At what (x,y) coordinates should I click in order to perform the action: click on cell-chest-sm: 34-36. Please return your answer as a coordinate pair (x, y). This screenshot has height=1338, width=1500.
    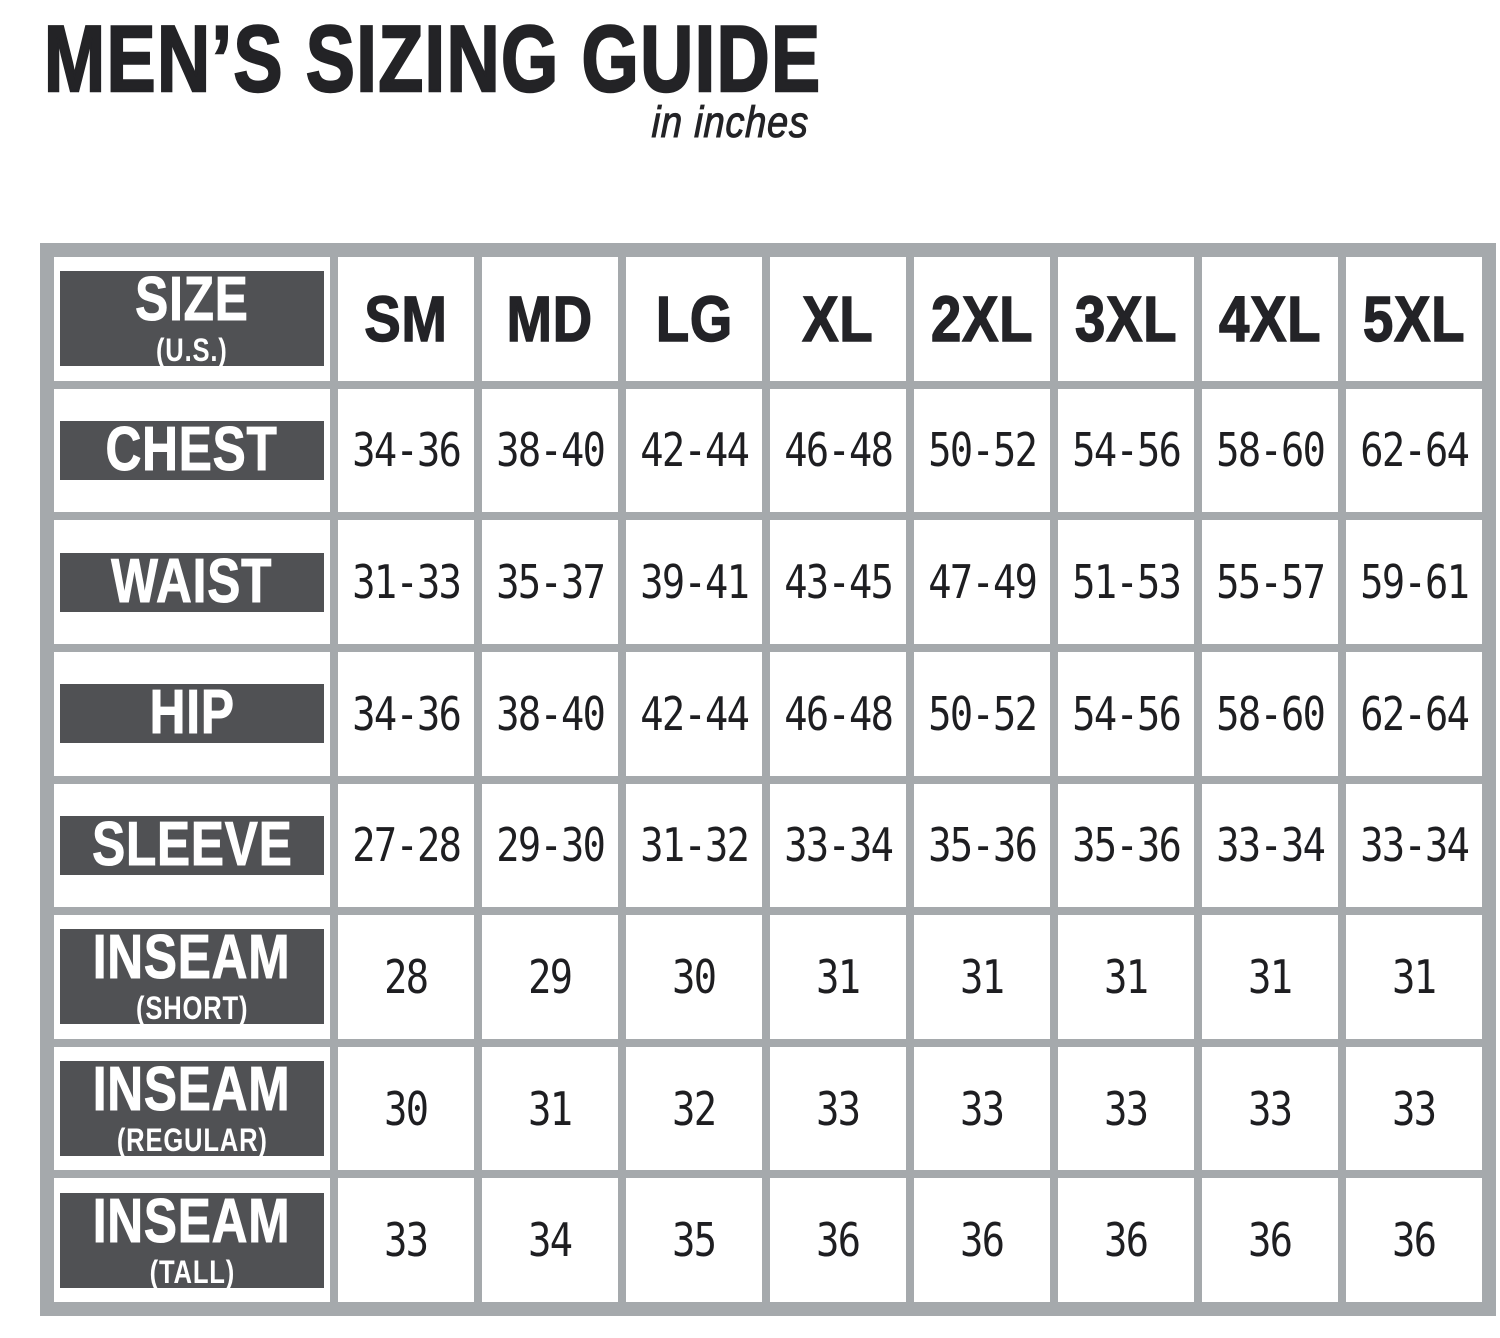
    Looking at the image, I should click on (406, 450).